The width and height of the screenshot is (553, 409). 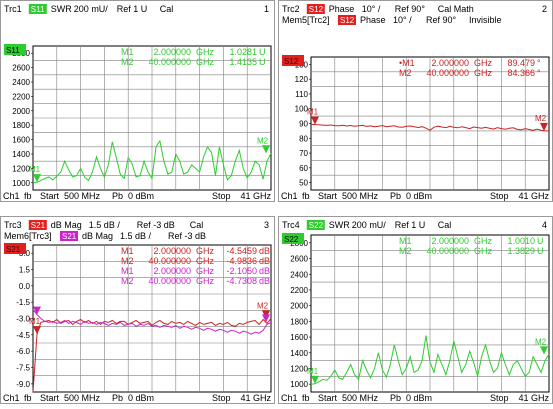 I want to click on y-tick-label: 1200, so click(x=299, y=368).